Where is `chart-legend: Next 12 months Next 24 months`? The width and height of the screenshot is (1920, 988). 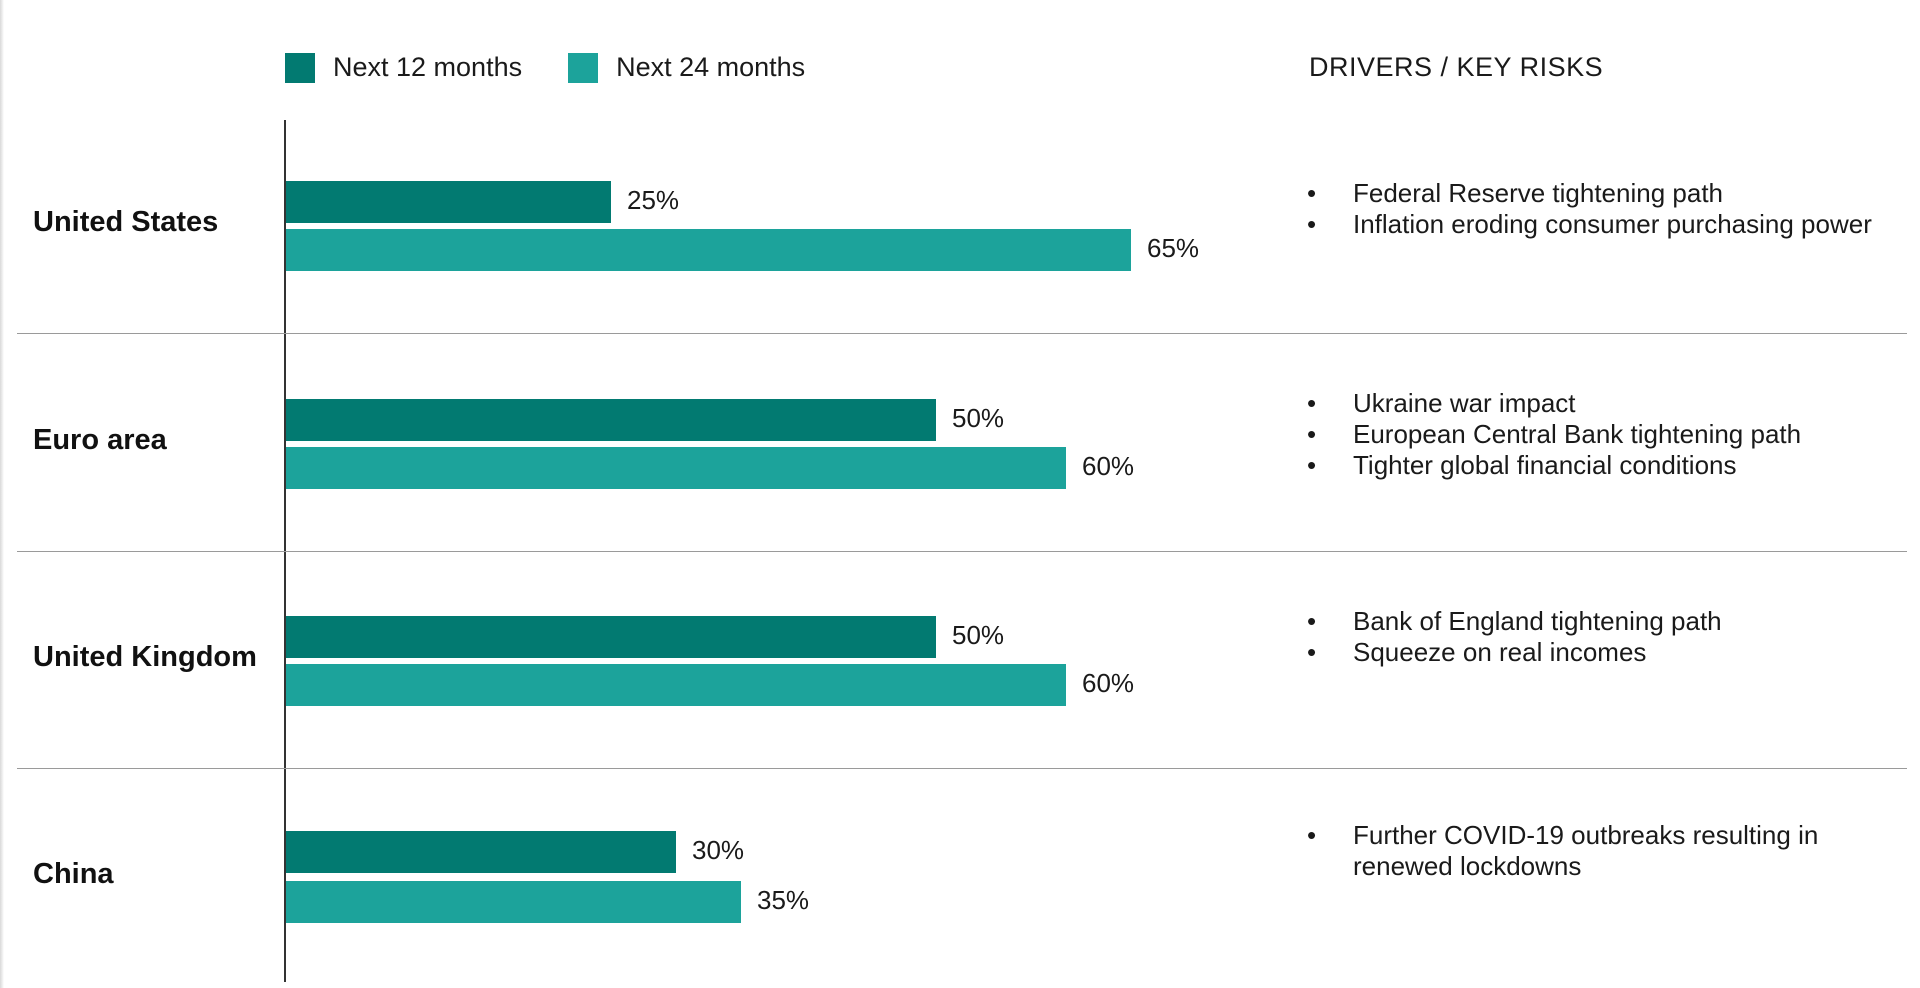 chart-legend: Next 12 months Next 24 months is located at coordinates (568, 67).